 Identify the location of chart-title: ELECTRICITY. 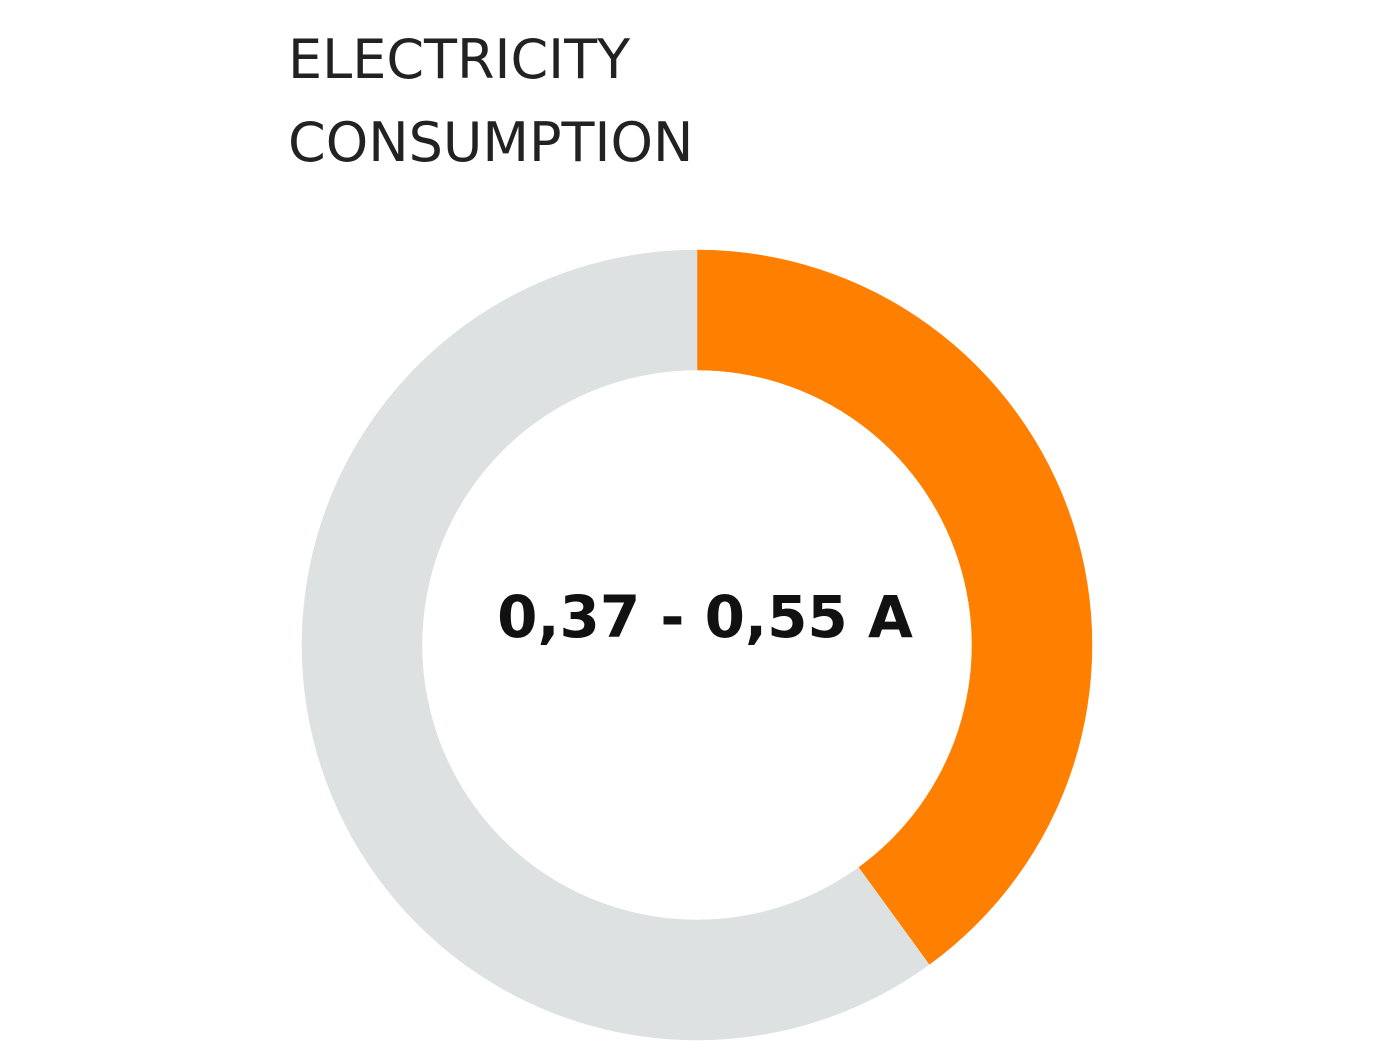
(459, 59).